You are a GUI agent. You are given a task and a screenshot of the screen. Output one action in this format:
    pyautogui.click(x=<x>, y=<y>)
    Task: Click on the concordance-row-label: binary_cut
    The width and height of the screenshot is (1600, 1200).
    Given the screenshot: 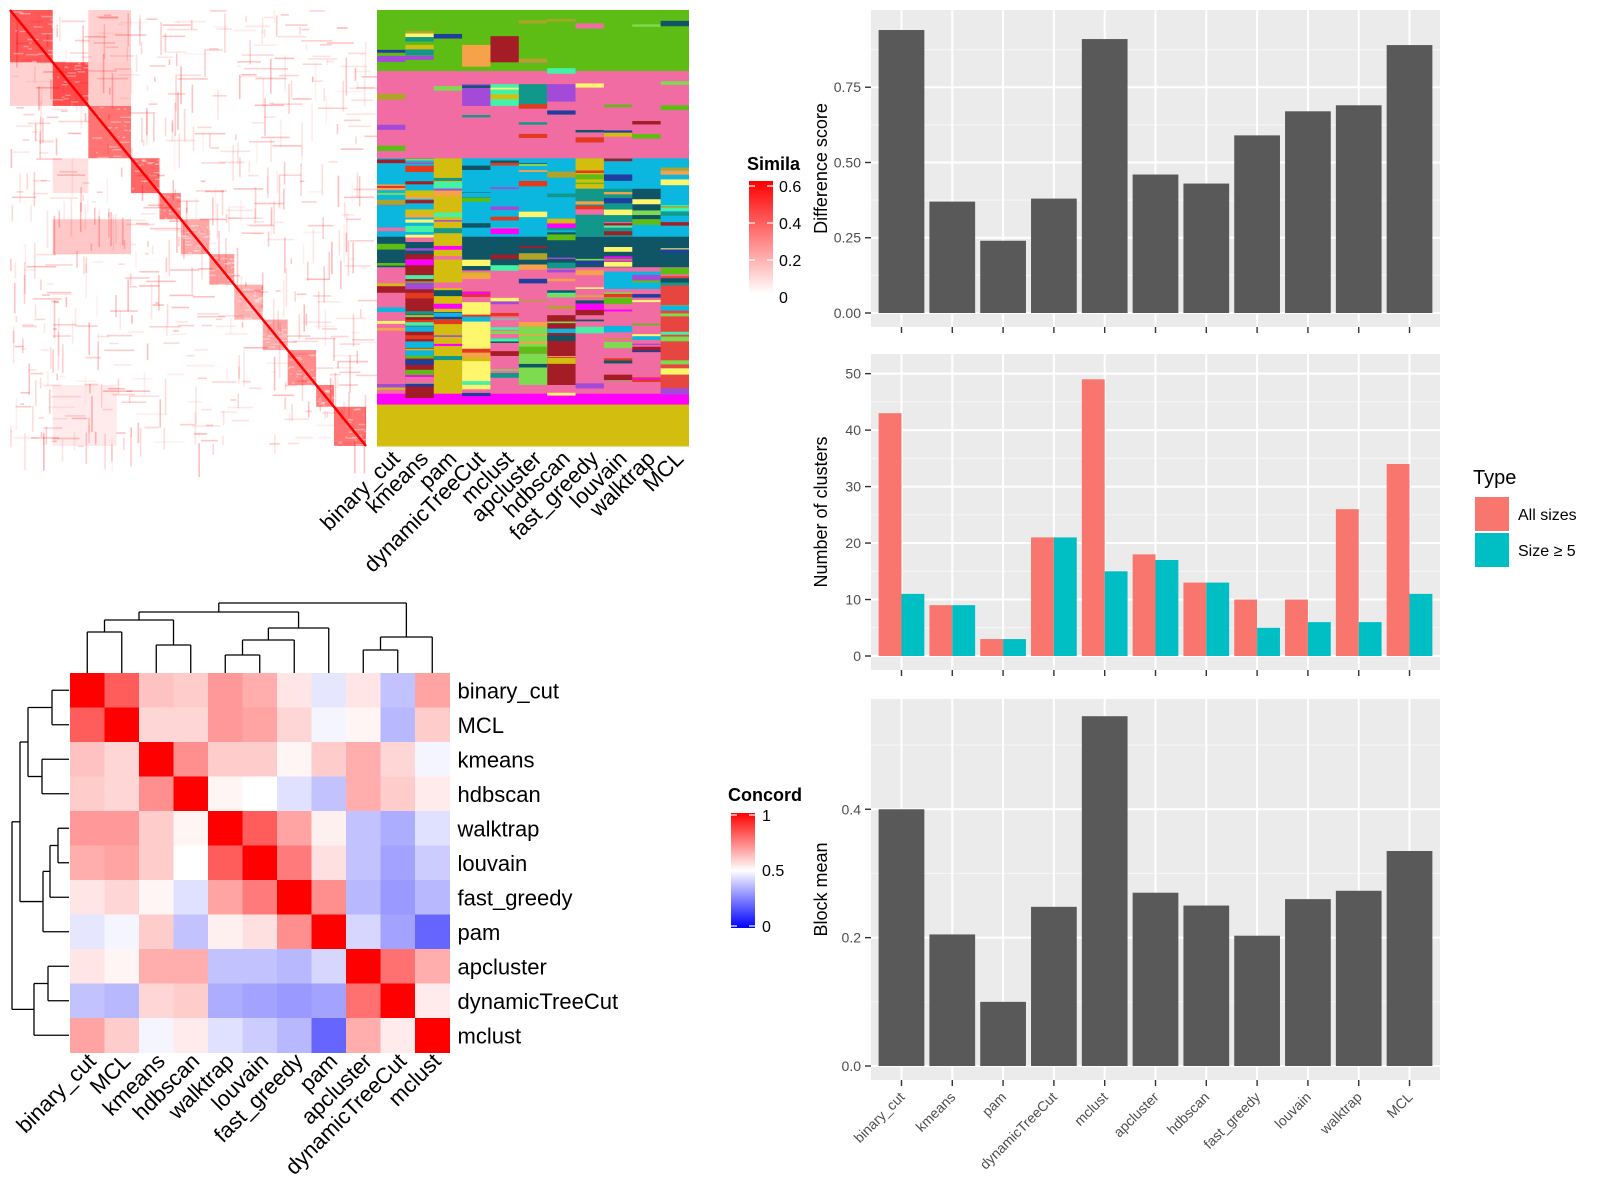 What is the action you would take?
    pyautogui.click(x=509, y=690)
    